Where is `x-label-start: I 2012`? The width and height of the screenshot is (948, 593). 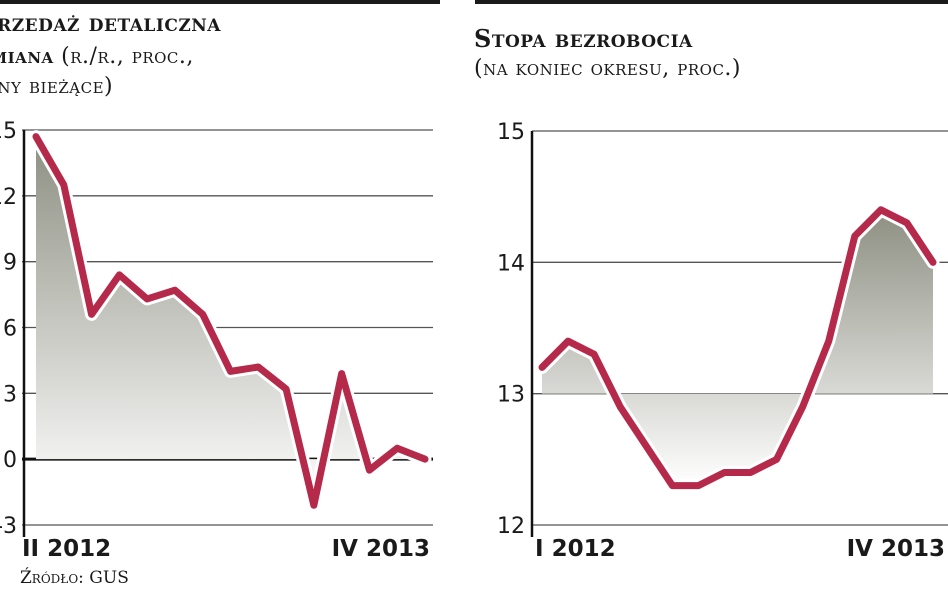 x-label-start: I 2012 is located at coordinates (575, 549).